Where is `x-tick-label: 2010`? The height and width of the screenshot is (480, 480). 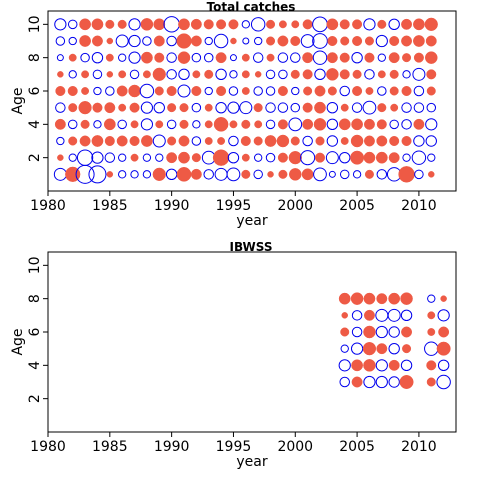 x-tick-label: 2010 is located at coordinates (419, 447).